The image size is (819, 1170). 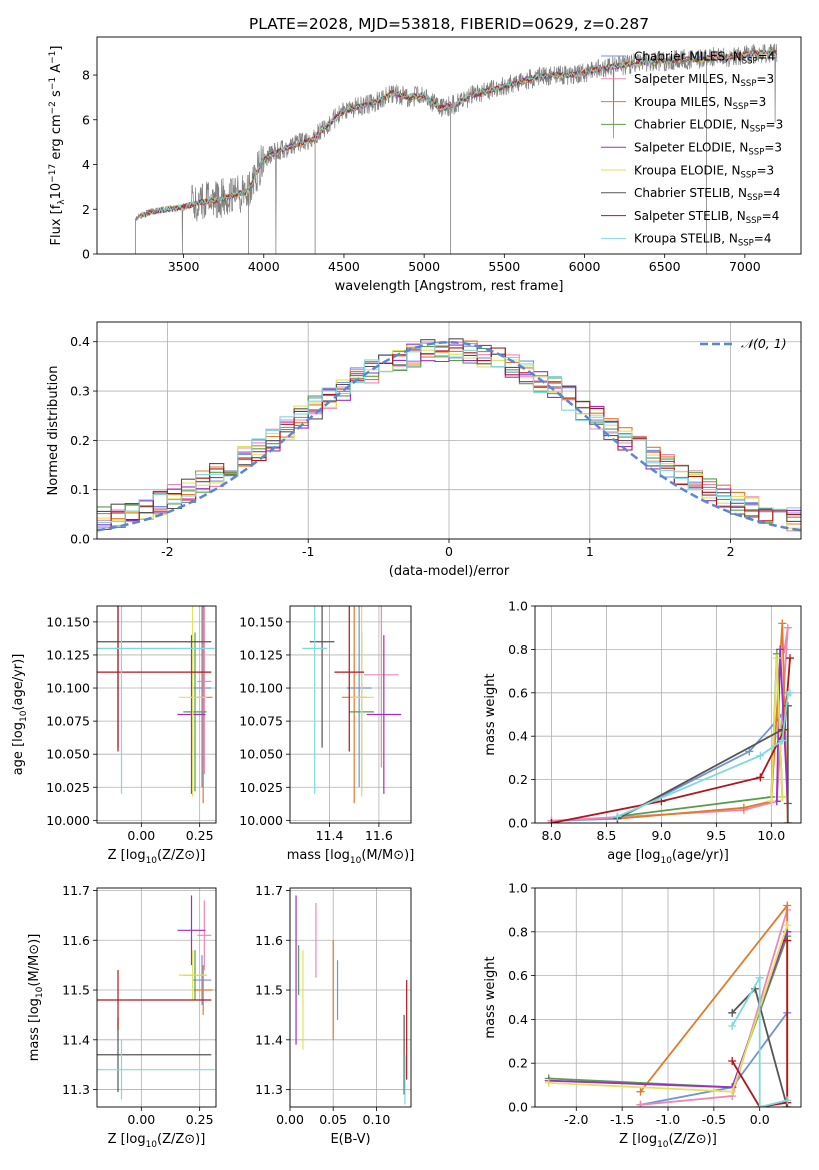 What do you see at coordinates (708, 149) in the screenshot?
I see `legend-label-salpeter-elodie: Salpeter ELODIE, NSSP=3` at bounding box center [708, 149].